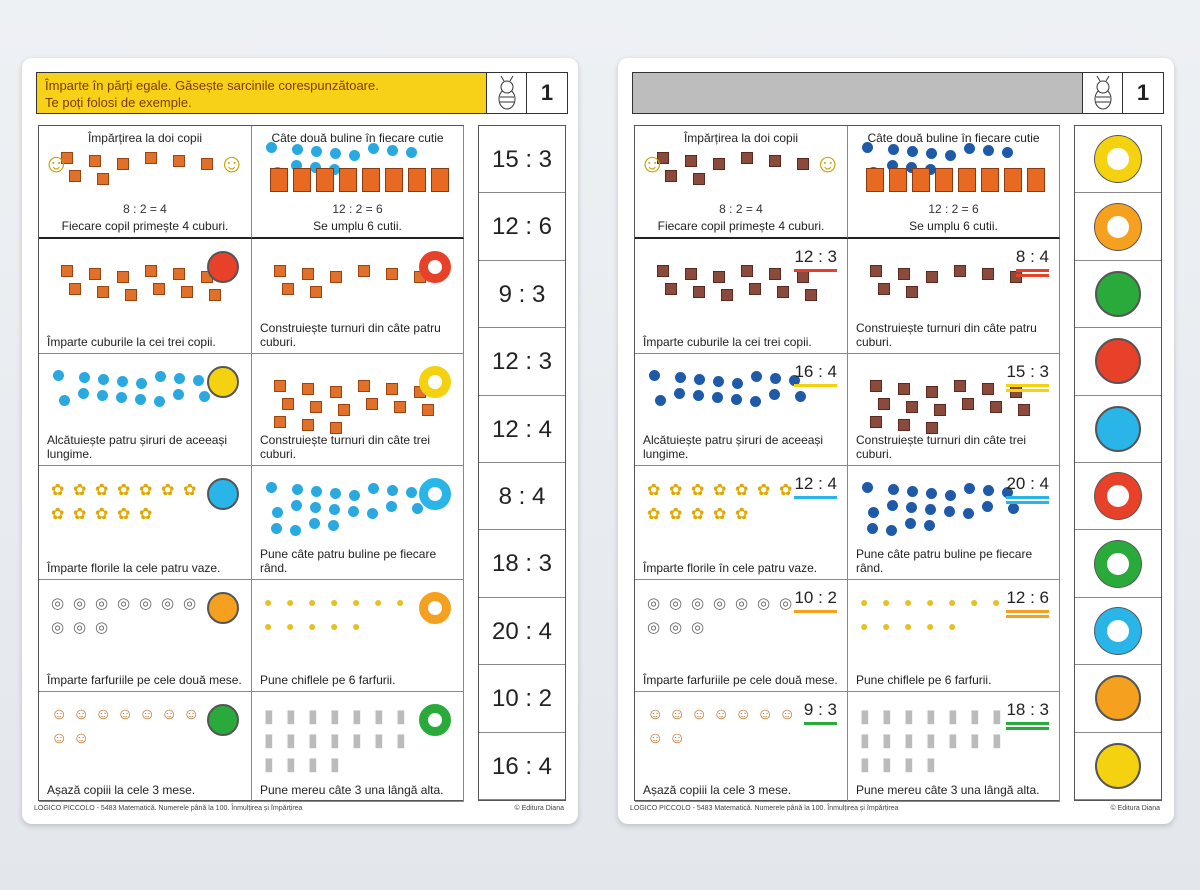  I want to click on task-cell: Împarte cuburile la cei trei copii., so click(145, 296).